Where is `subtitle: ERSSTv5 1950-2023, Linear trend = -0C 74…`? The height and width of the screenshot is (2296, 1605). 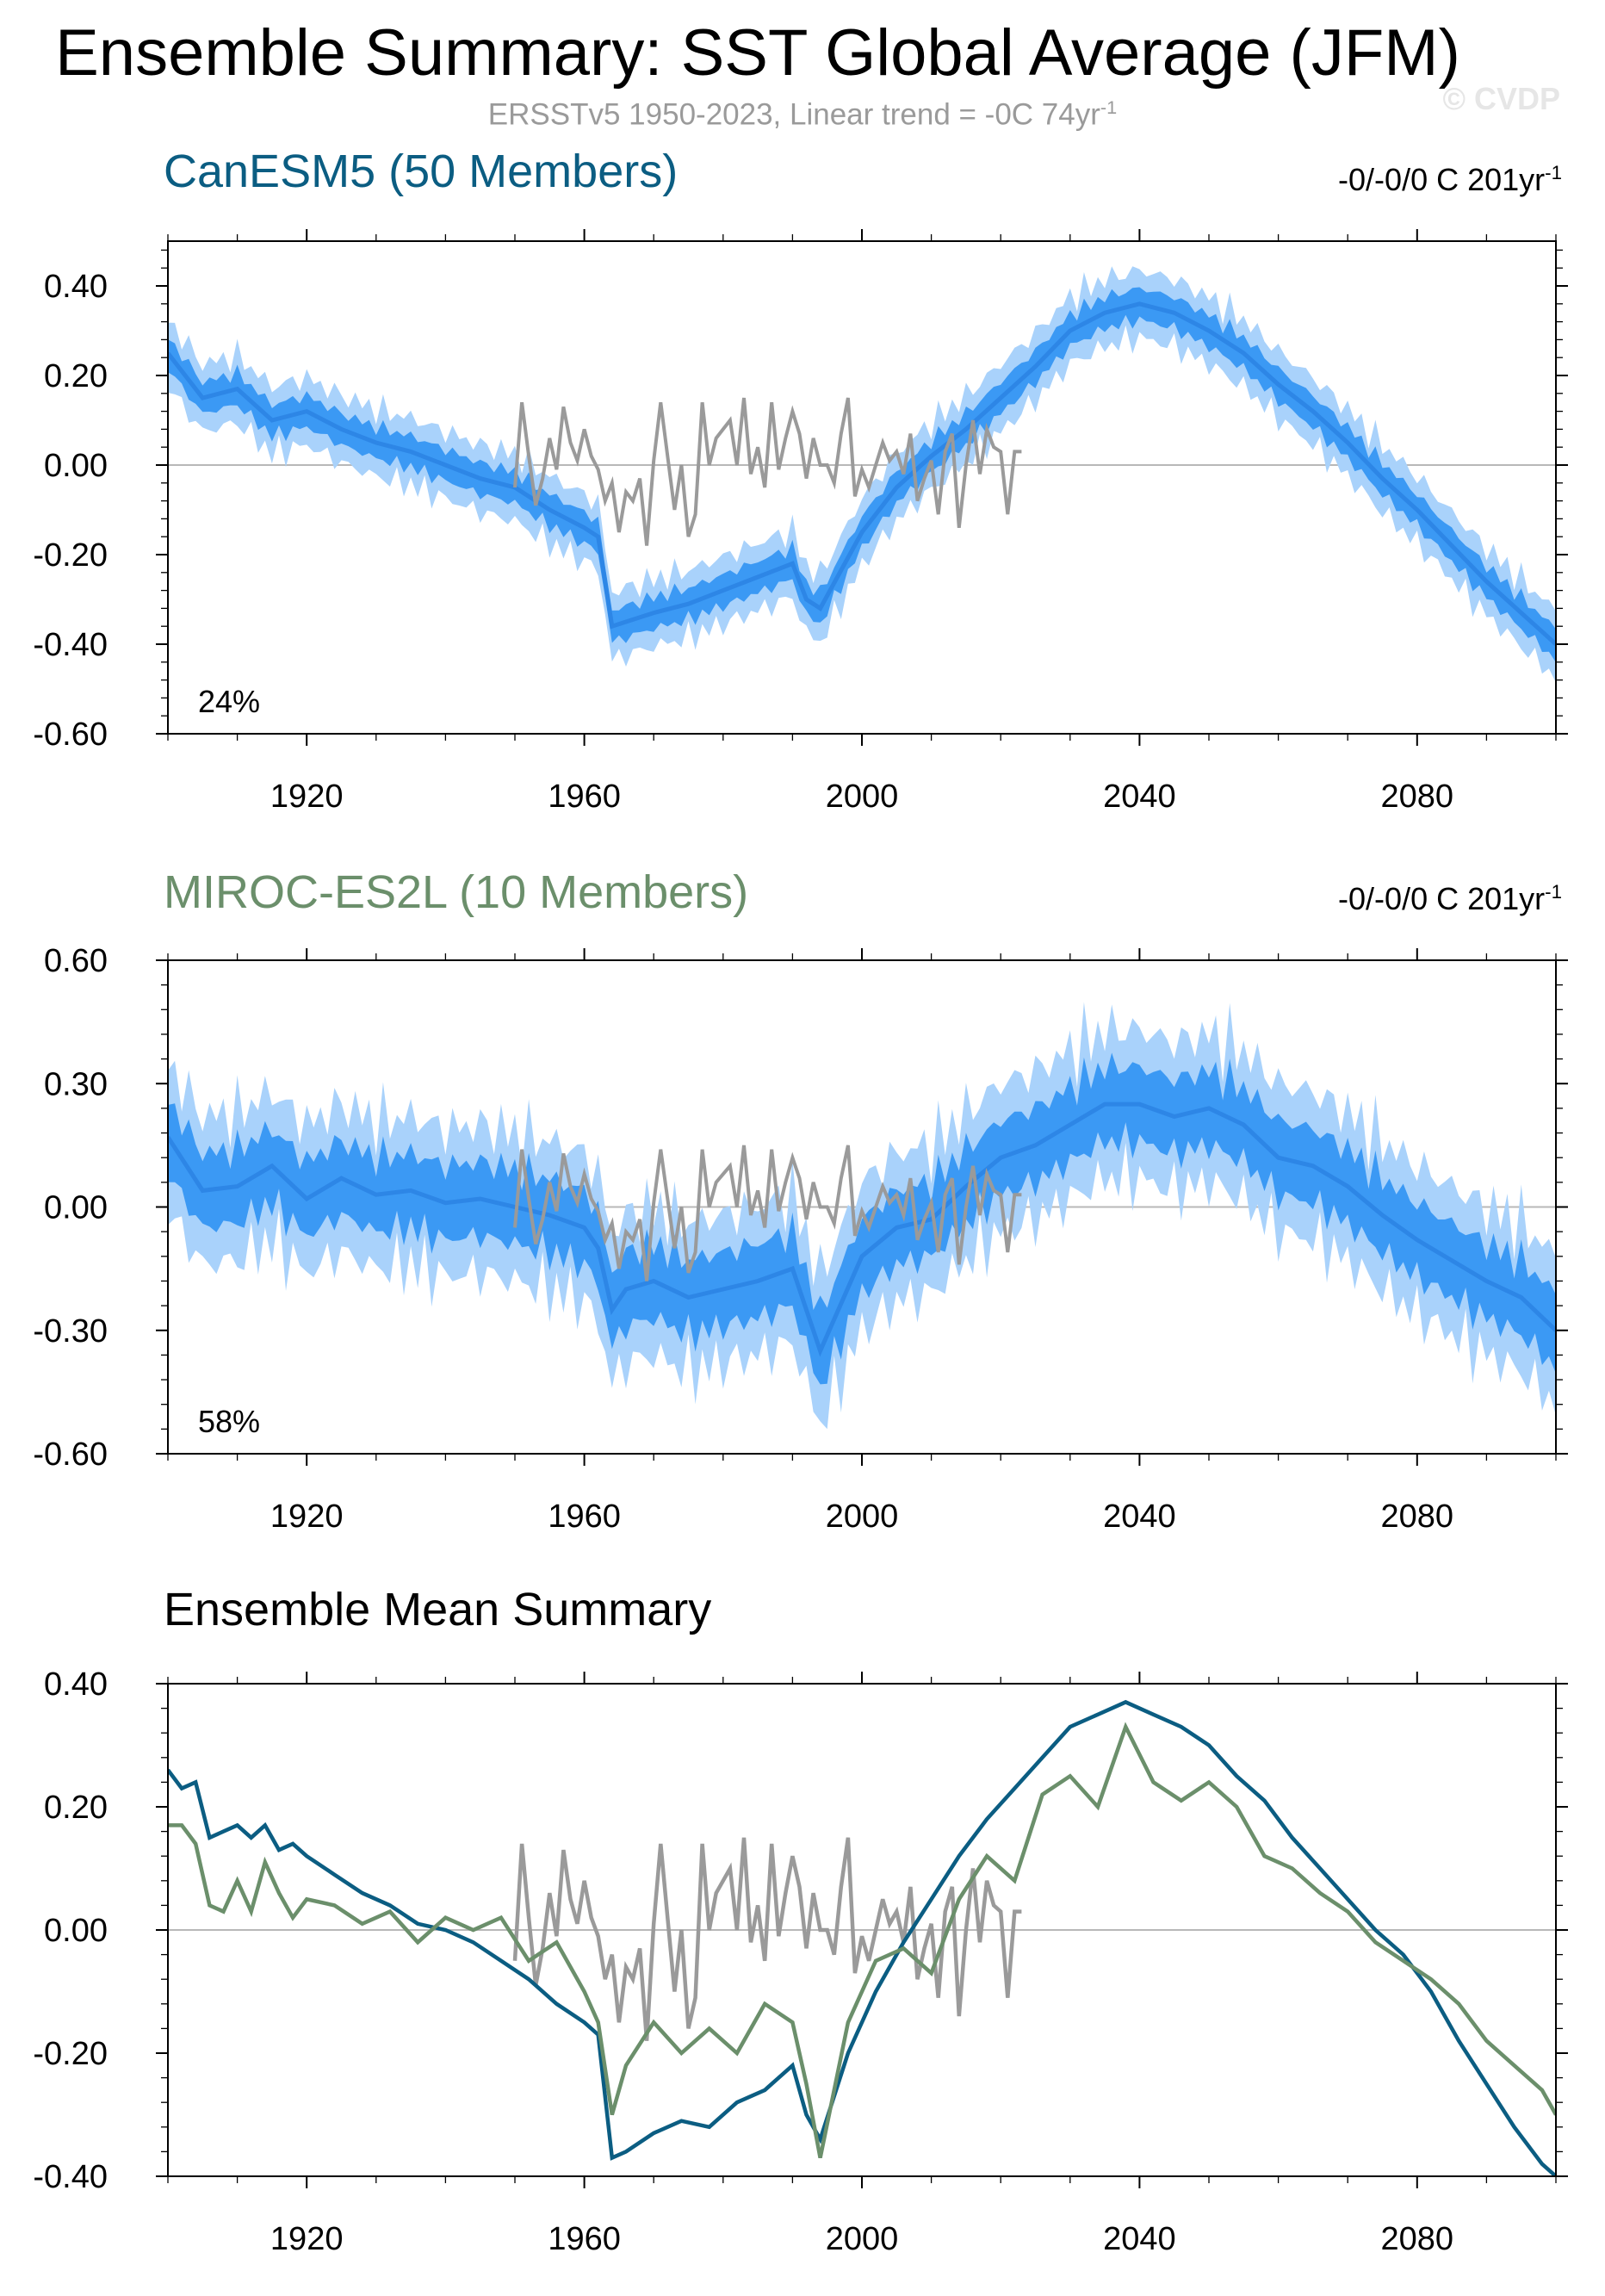 subtitle: ERSSTv5 1950-2023, Linear trend = -0C 74… is located at coordinates (803, 114).